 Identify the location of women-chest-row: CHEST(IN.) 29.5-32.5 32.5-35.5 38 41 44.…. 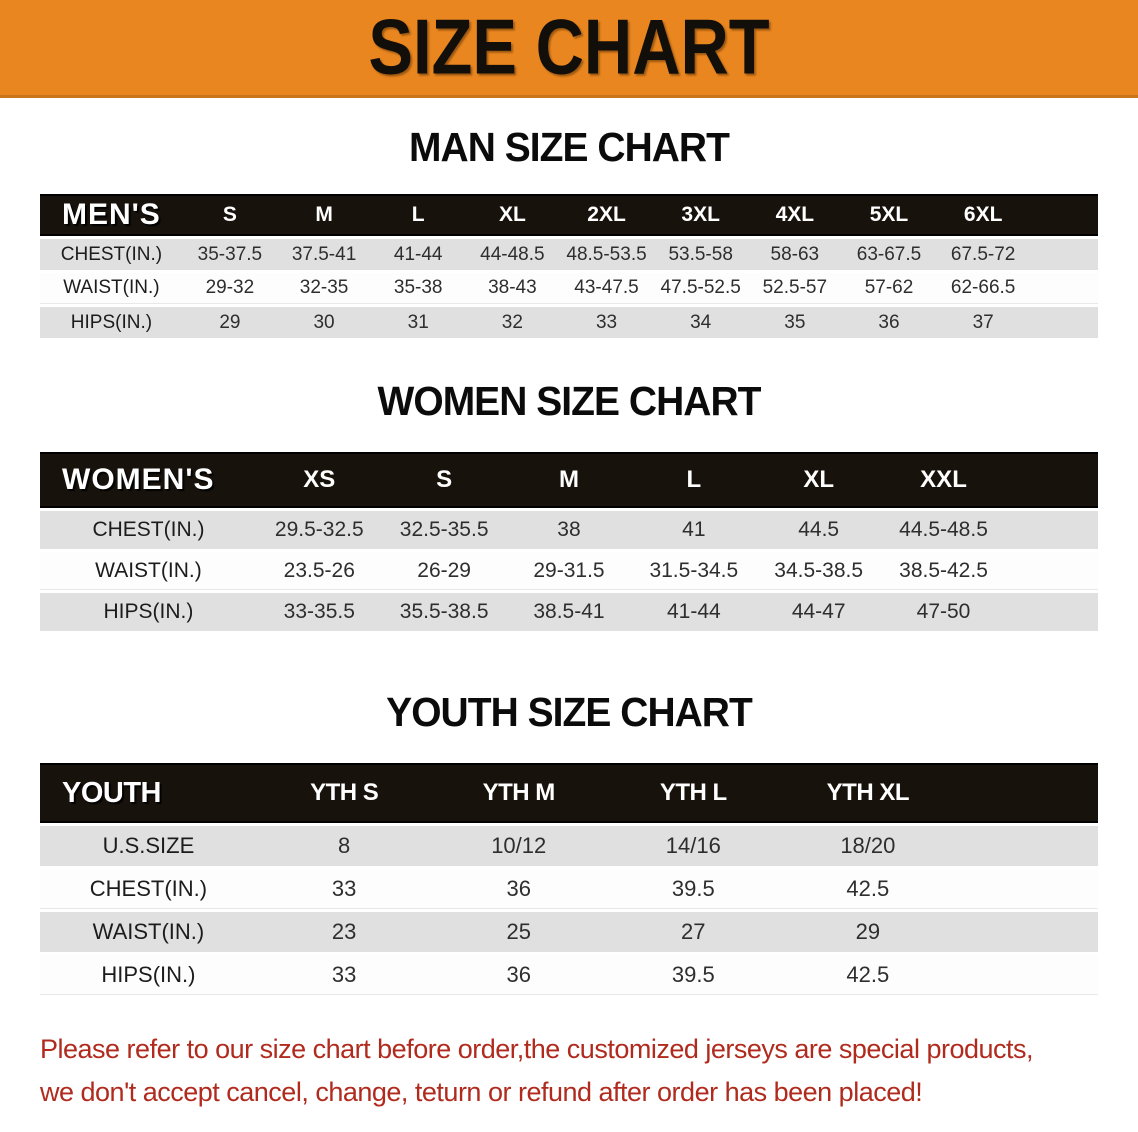
(569, 530).